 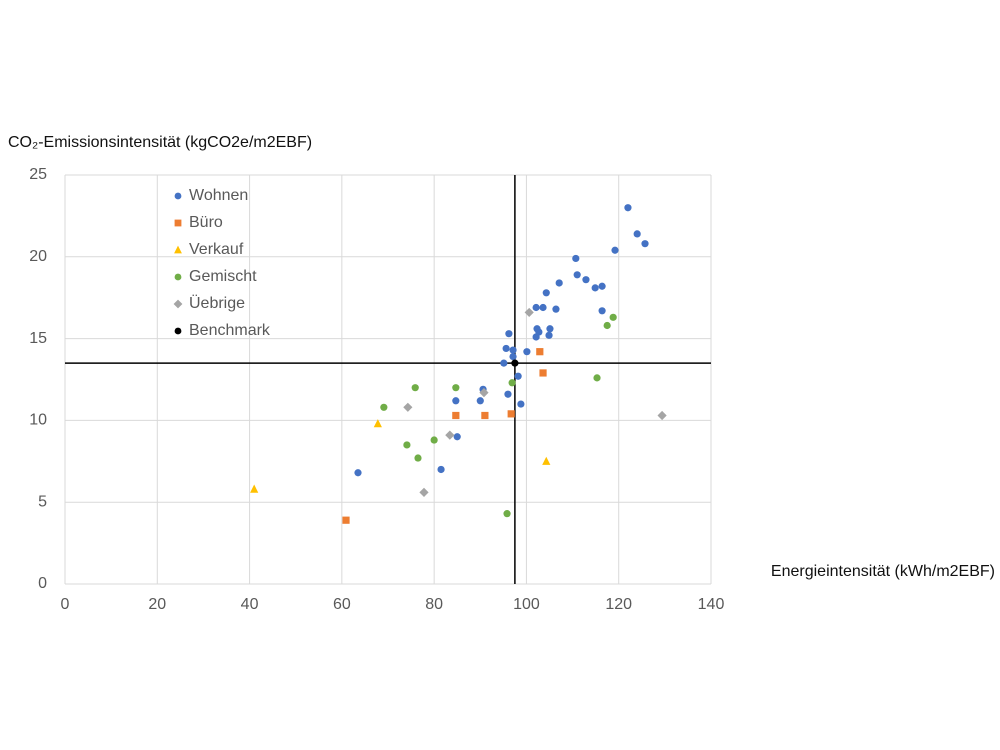 I want to click on x-tick-label: 40, so click(x=250, y=604).